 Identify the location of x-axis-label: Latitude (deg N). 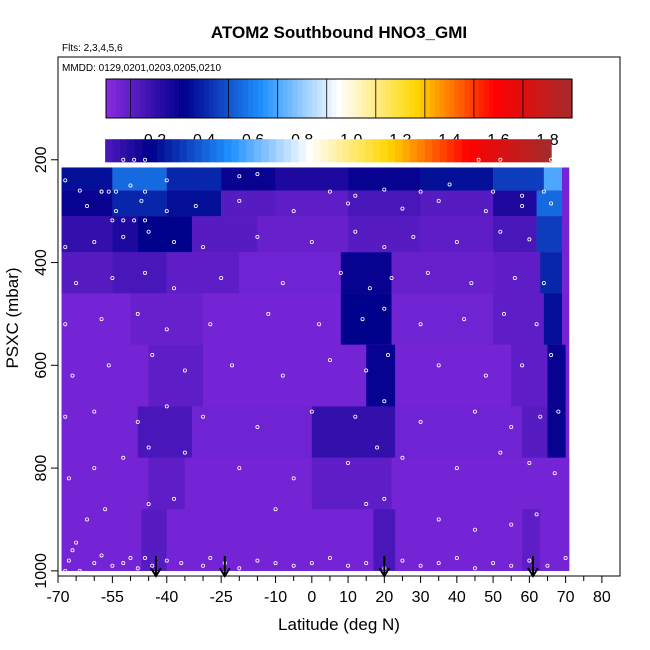
(339, 624).